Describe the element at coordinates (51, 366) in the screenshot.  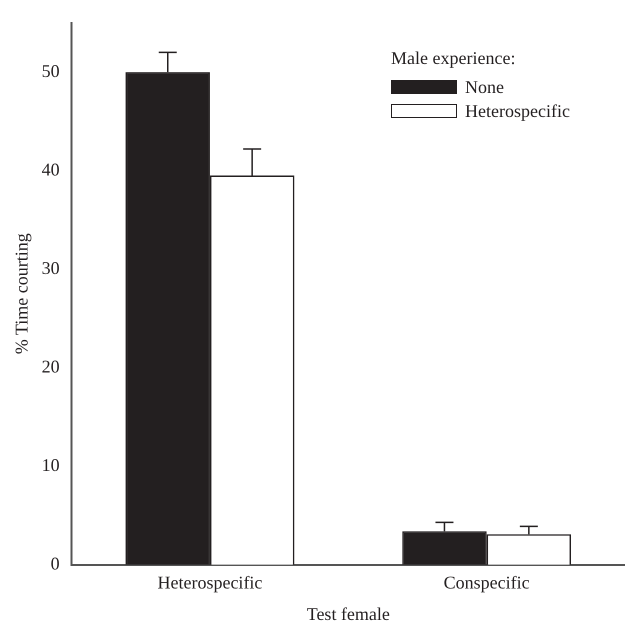
I see `y-tick-label: 20` at that location.